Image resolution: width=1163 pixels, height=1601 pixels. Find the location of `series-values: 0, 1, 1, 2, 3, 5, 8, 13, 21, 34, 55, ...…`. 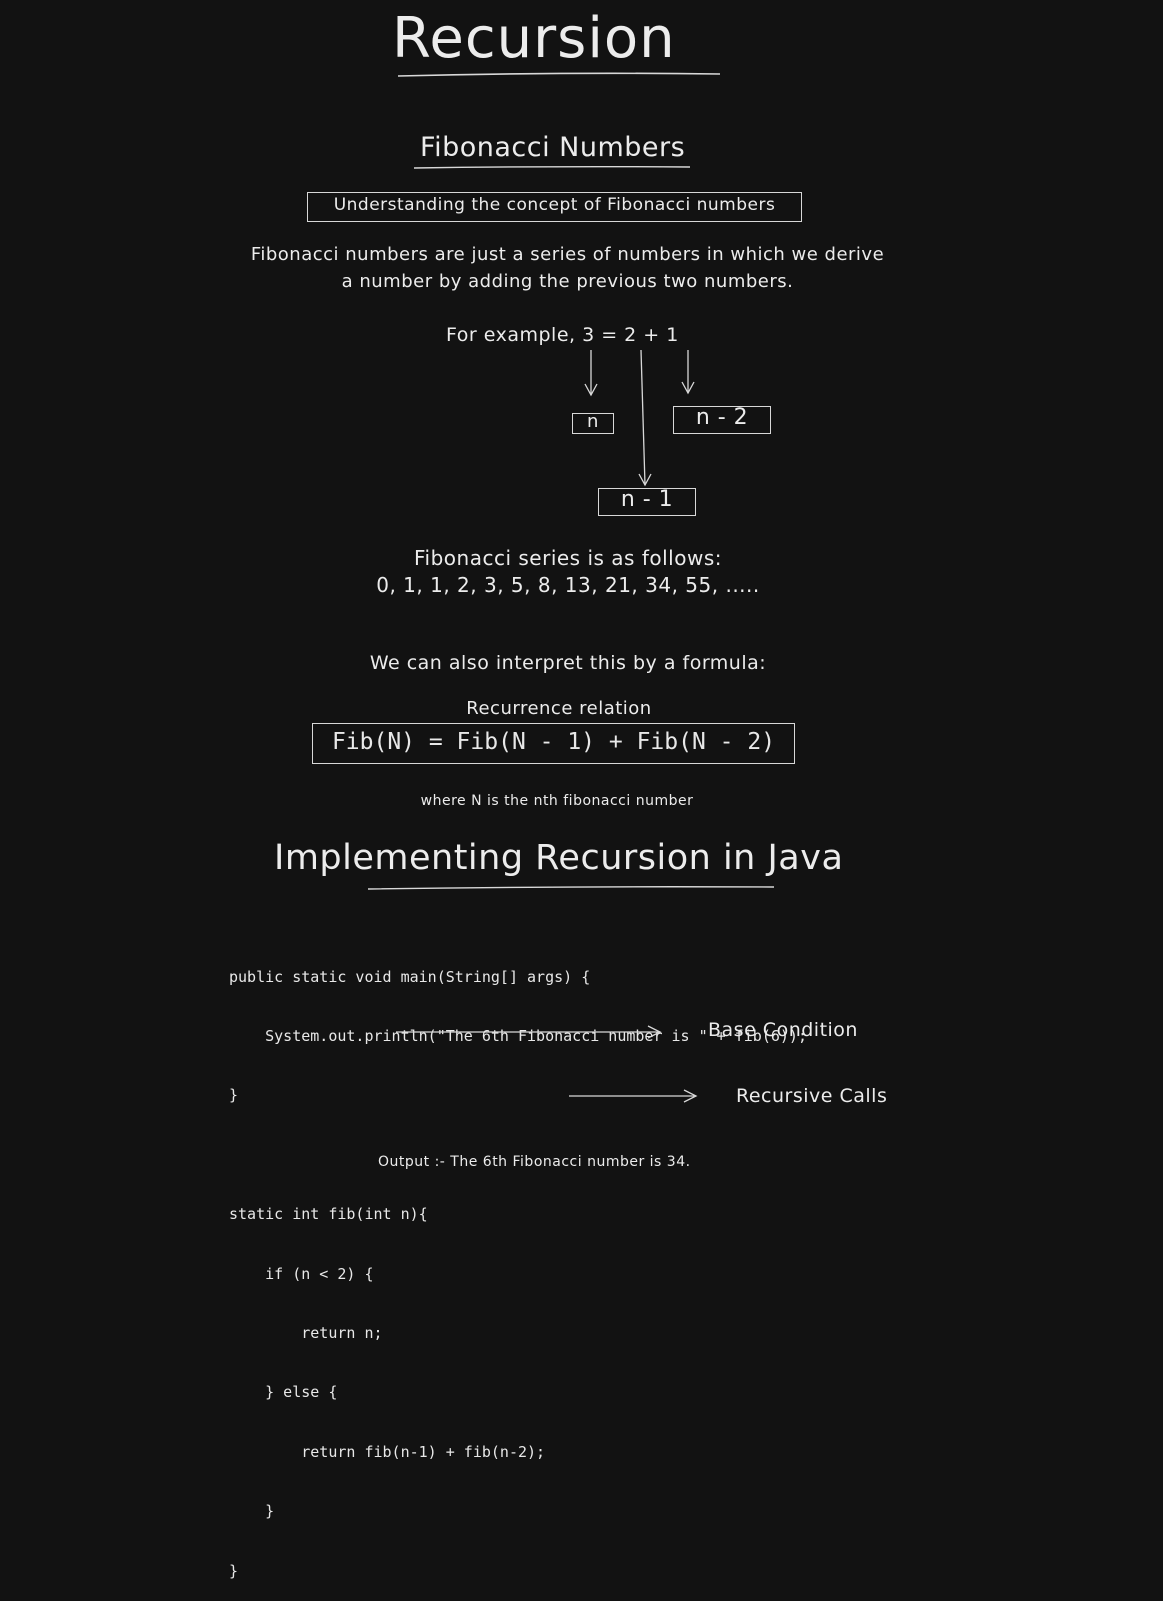

series-values: 0, 1, 1, 2, 3, 5, 8, 13, 21, 34, 55, ...… is located at coordinates (568, 585).